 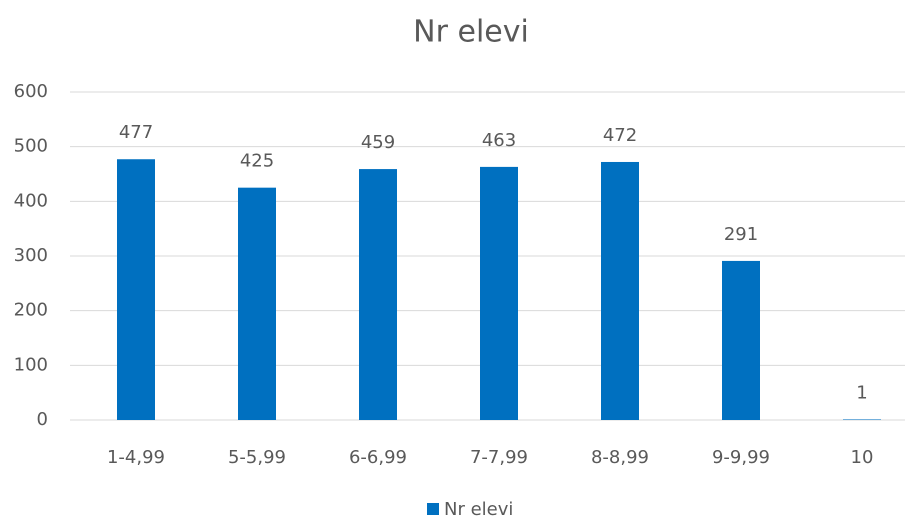 What do you see at coordinates (861, 392) in the screenshot?
I see `data-label: 1` at bounding box center [861, 392].